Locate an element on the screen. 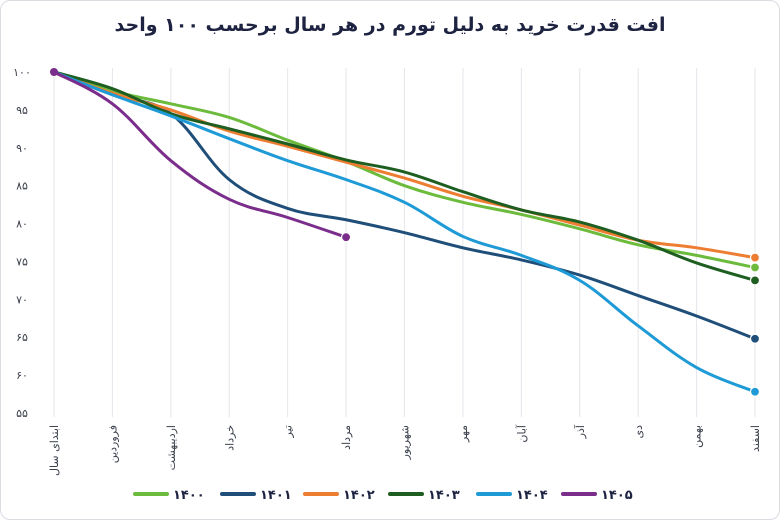 This screenshot has height=520, width=780. x-tick-label: فروردین is located at coordinates (112, 444).